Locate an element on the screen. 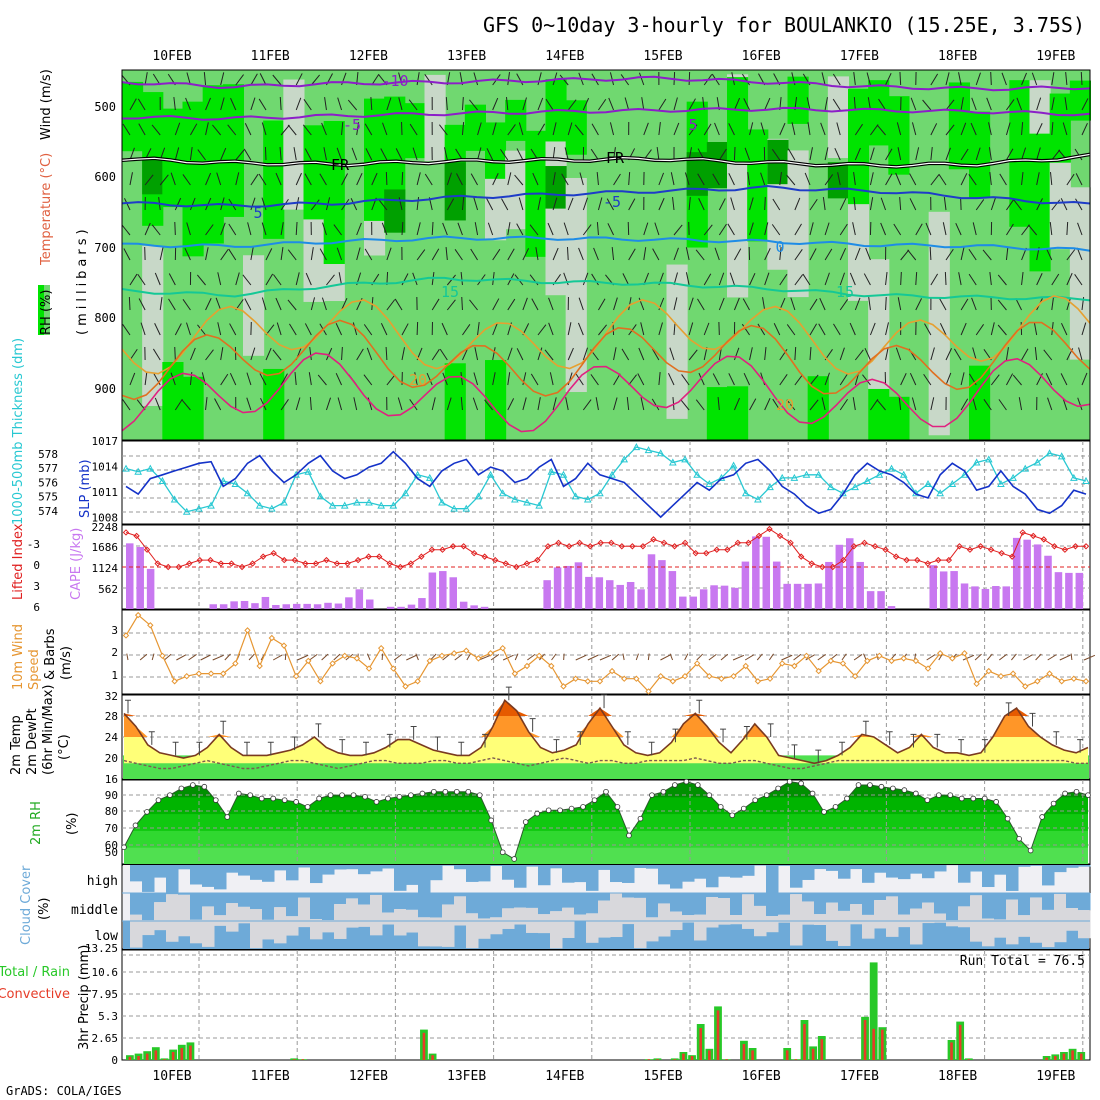 This screenshot has height=1100, width=1100. contour-label: 20 is located at coordinates (785, 405).